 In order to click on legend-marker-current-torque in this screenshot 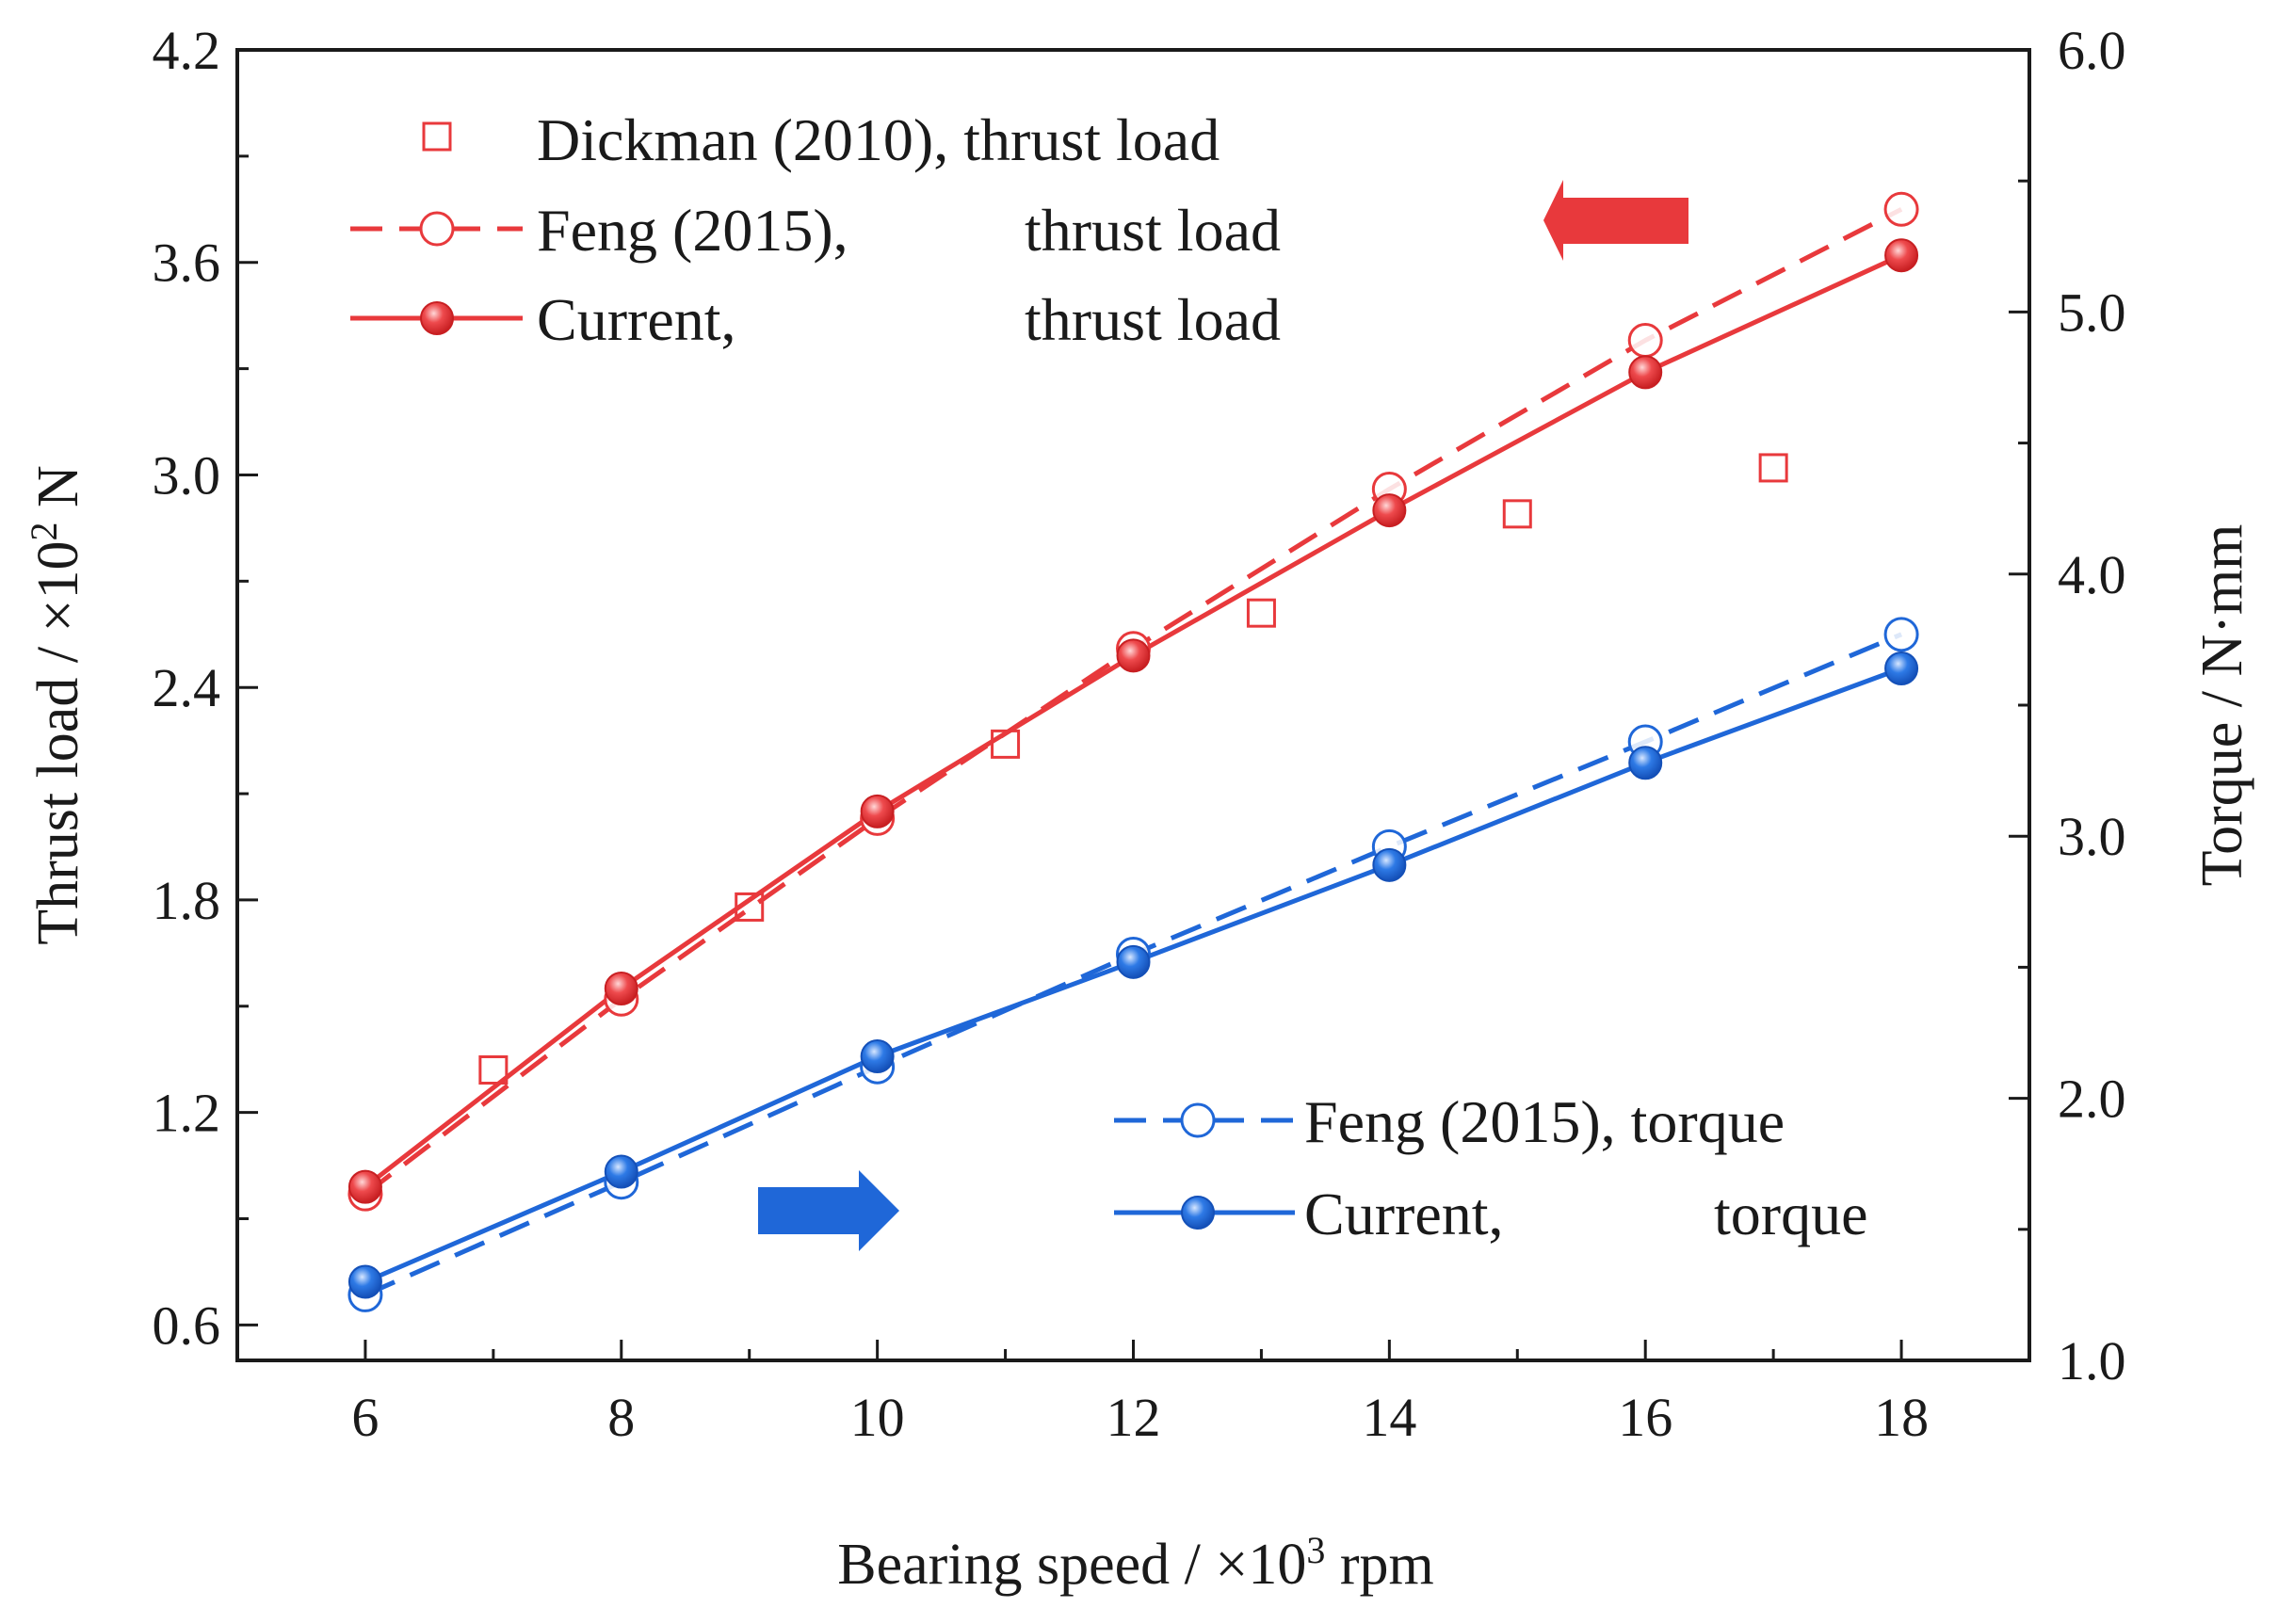, I will do `click(1198, 1213)`.